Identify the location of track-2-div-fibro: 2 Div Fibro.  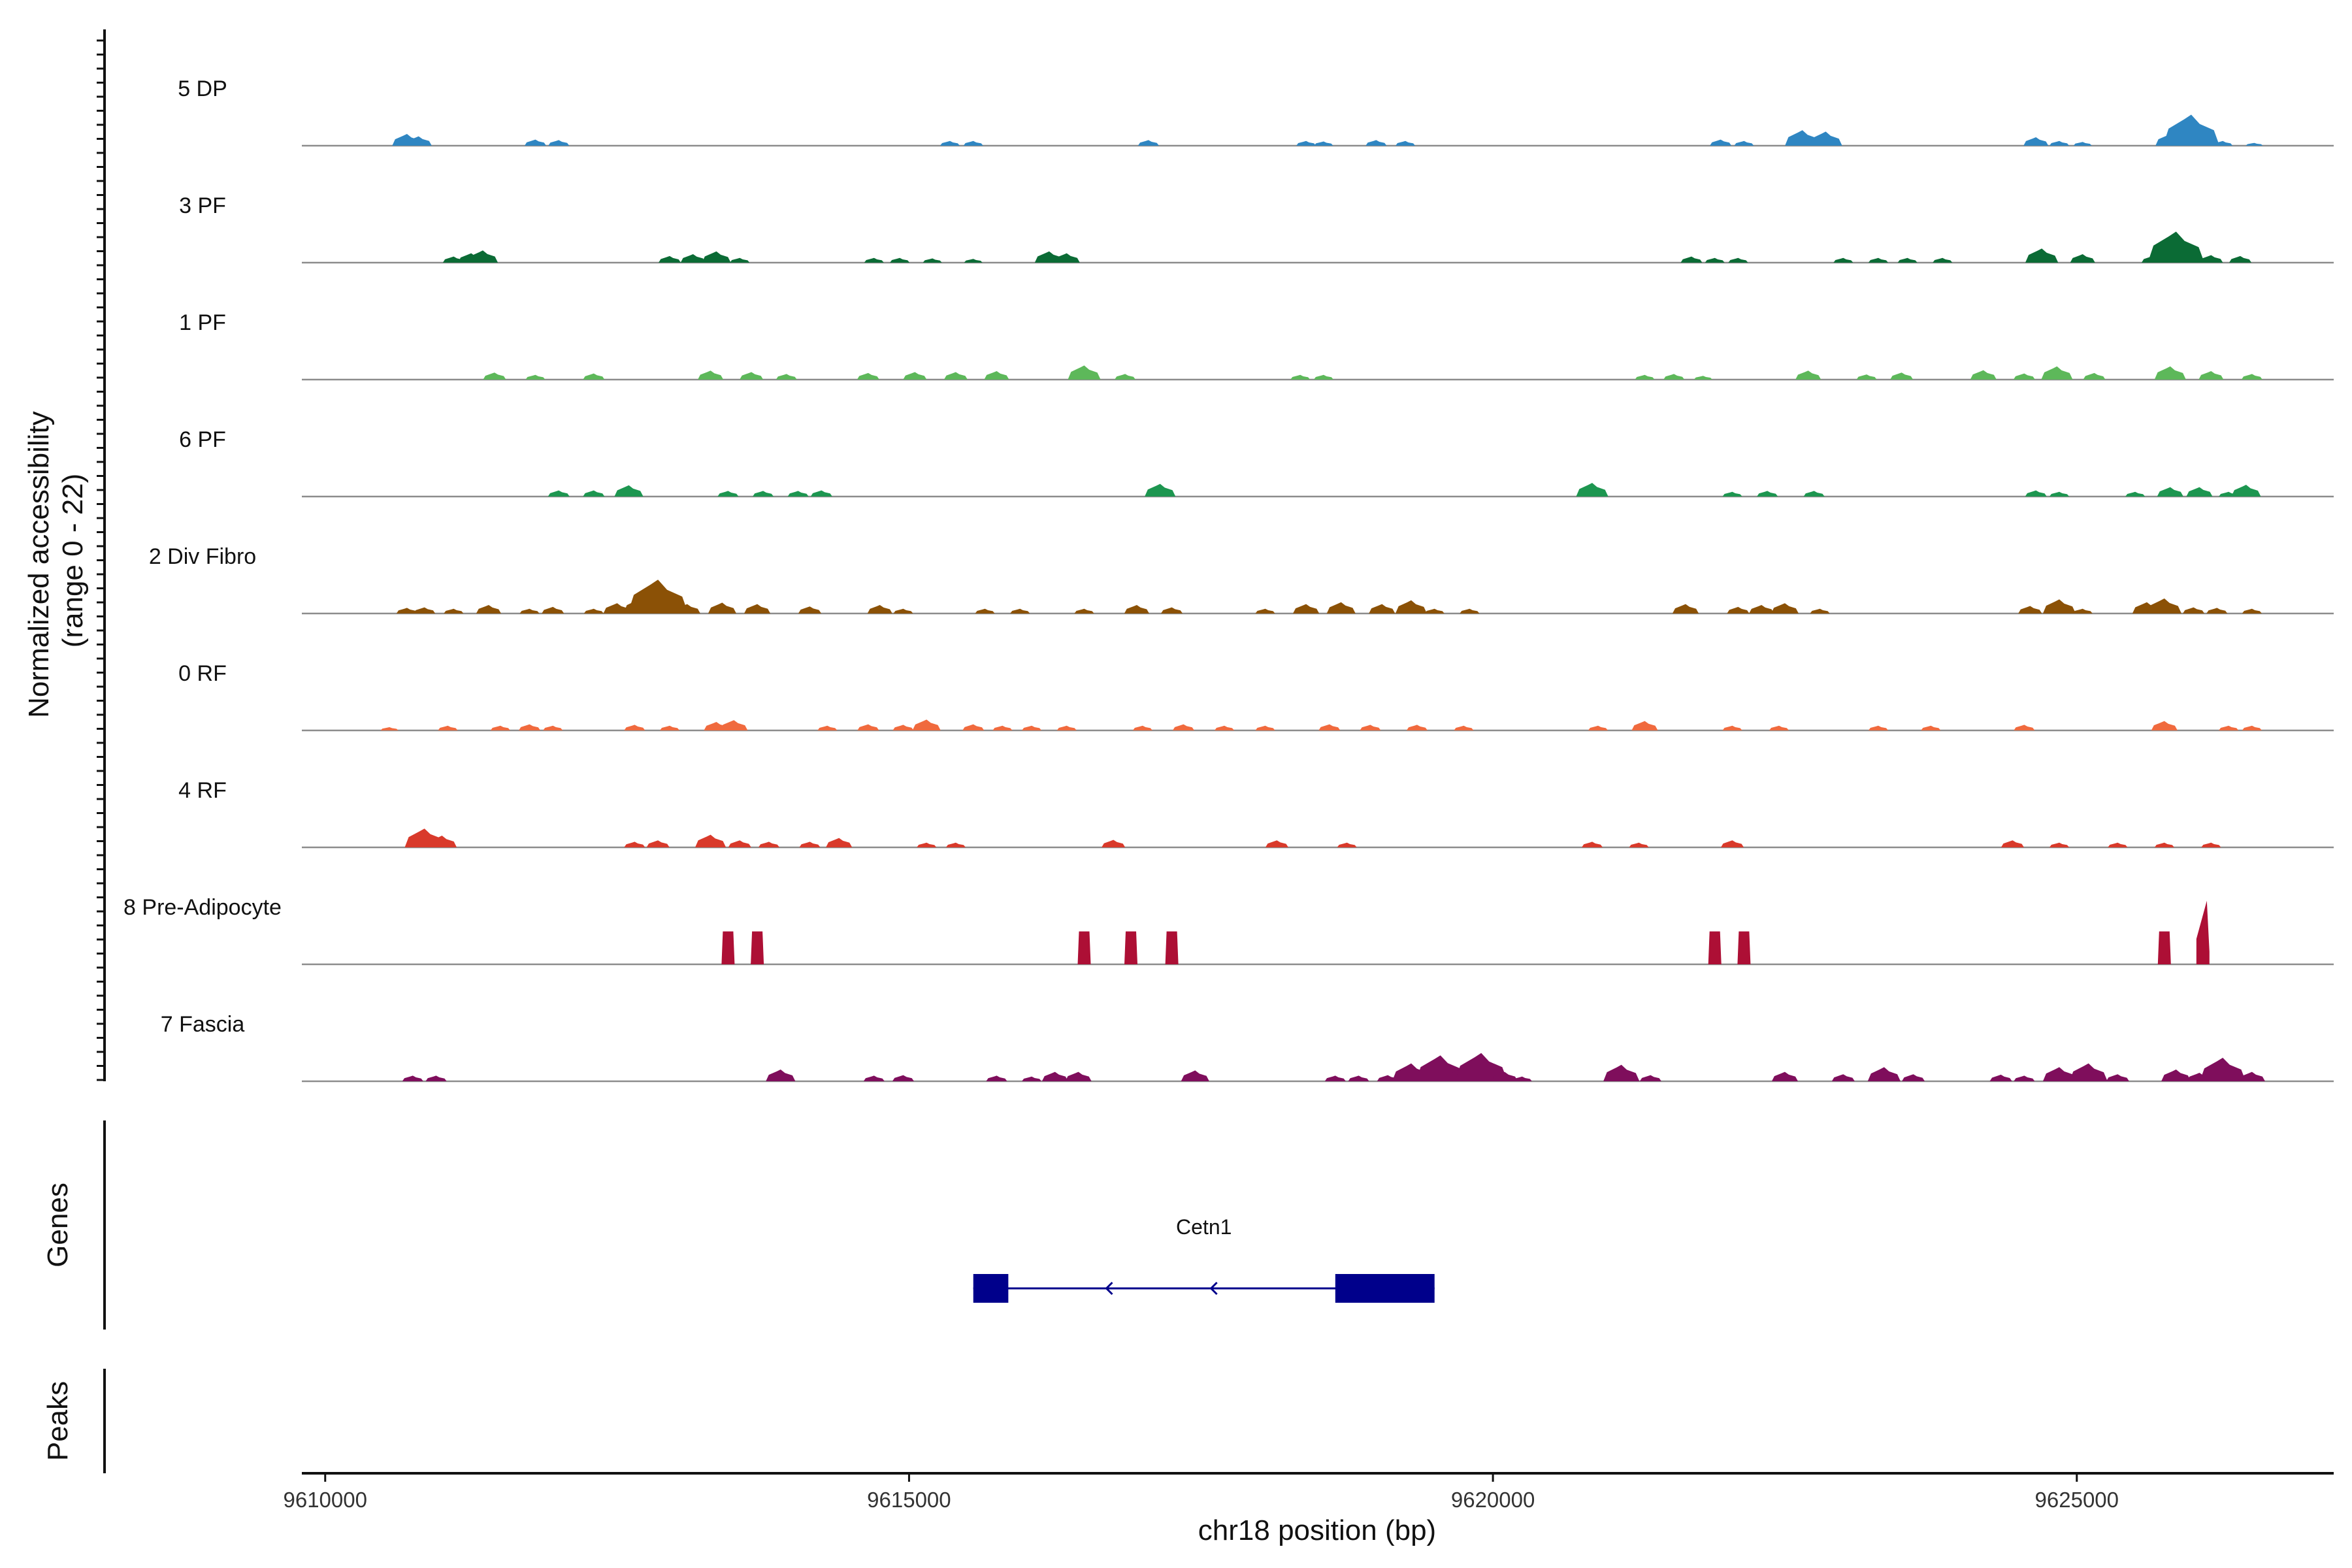
(1241, 579).